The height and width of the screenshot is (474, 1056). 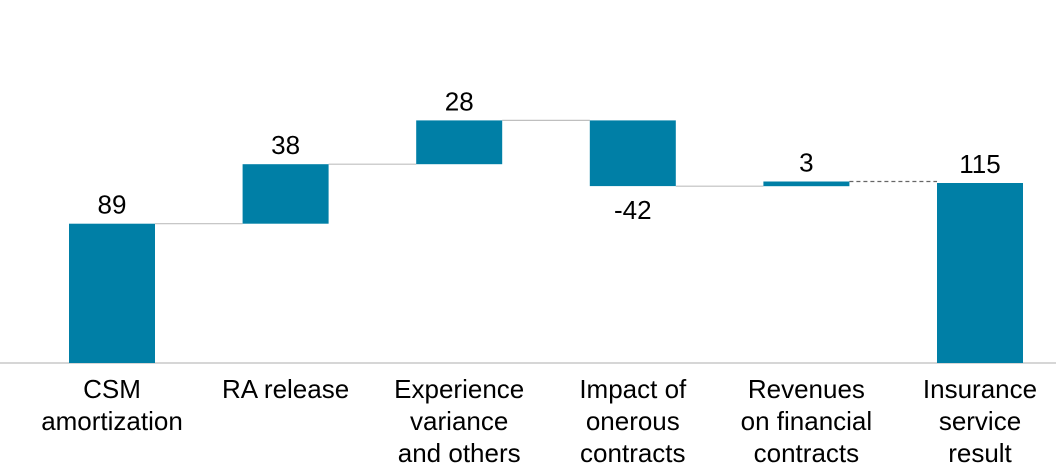 I want to click on category-label-6: Insurance service result, so click(x=980, y=421).